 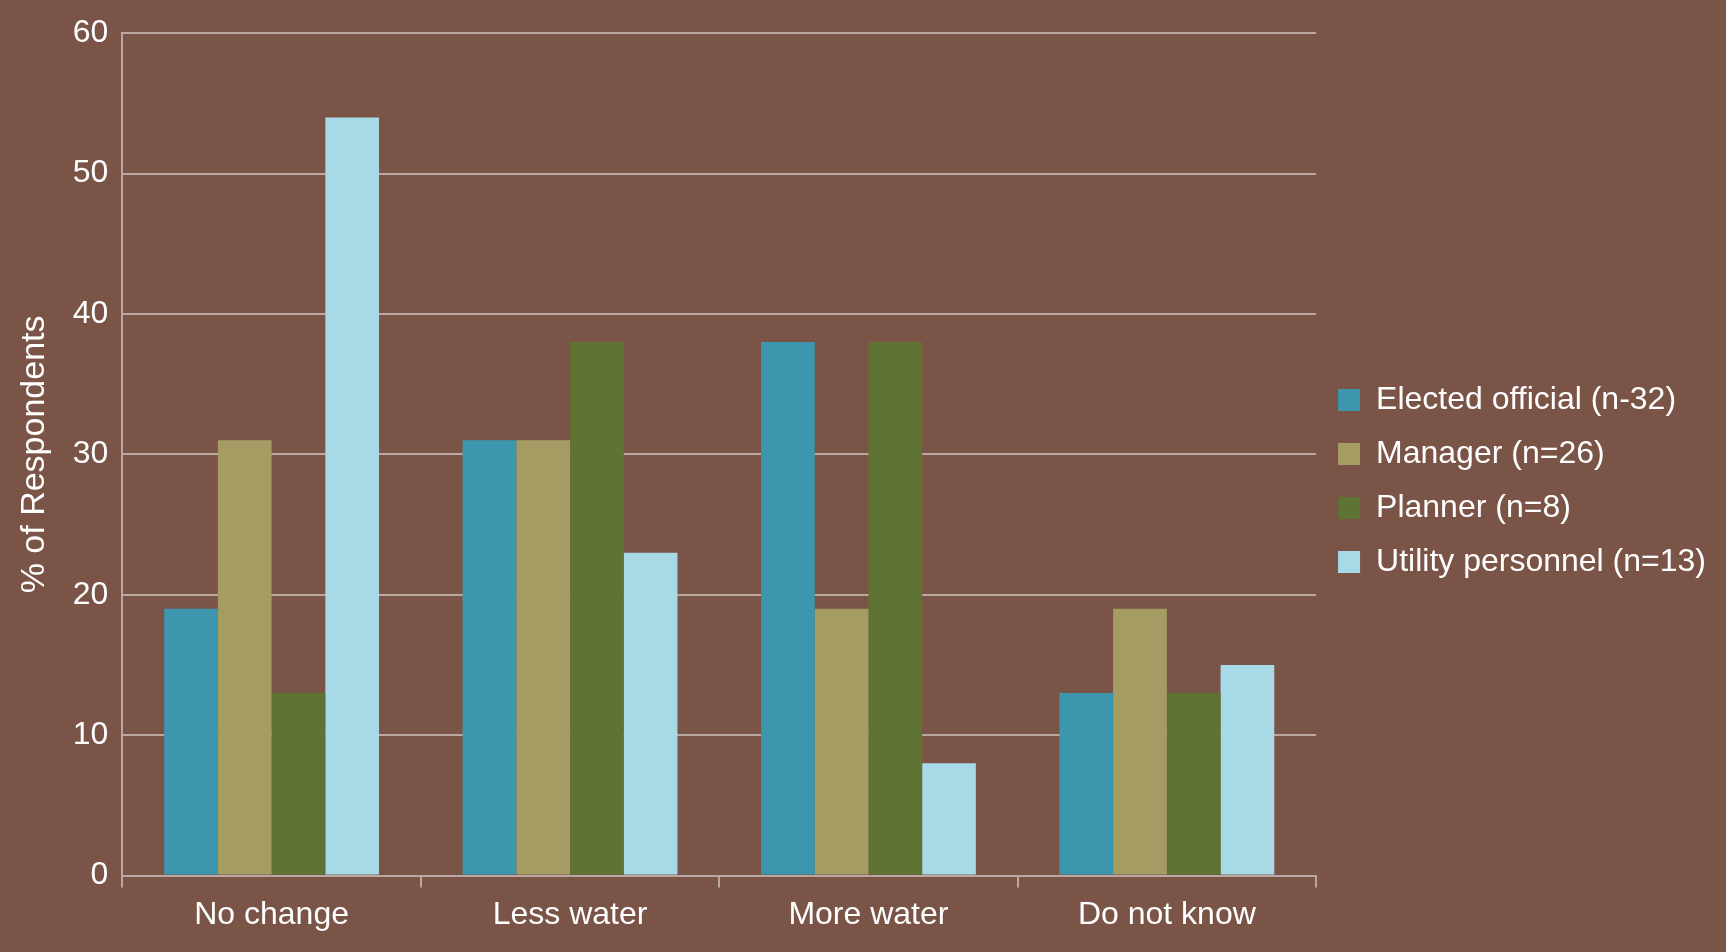 What do you see at coordinates (1541, 559) in the screenshot?
I see `legend-label: Utility personnel (n=13)` at bounding box center [1541, 559].